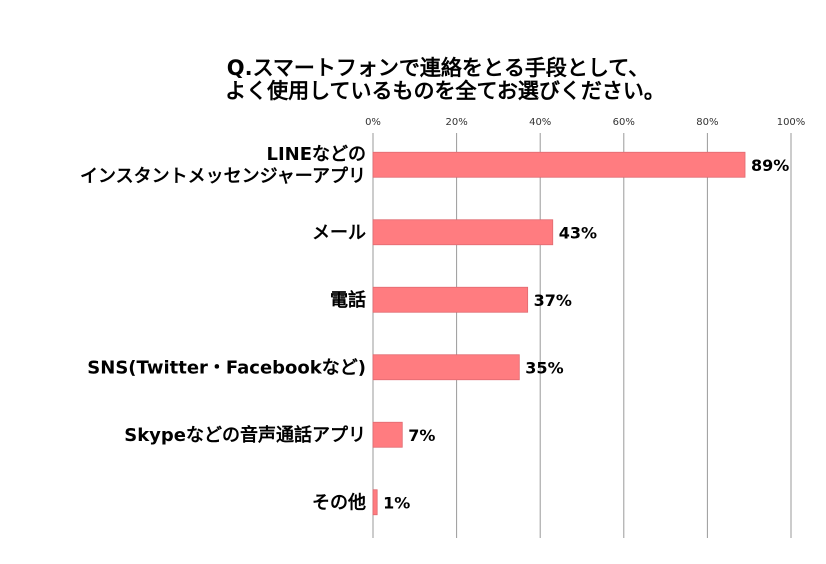 The height and width of the screenshot is (564, 826). What do you see at coordinates (456, 122) in the screenshot?
I see `x-tick-label: 20%` at bounding box center [456, 122].